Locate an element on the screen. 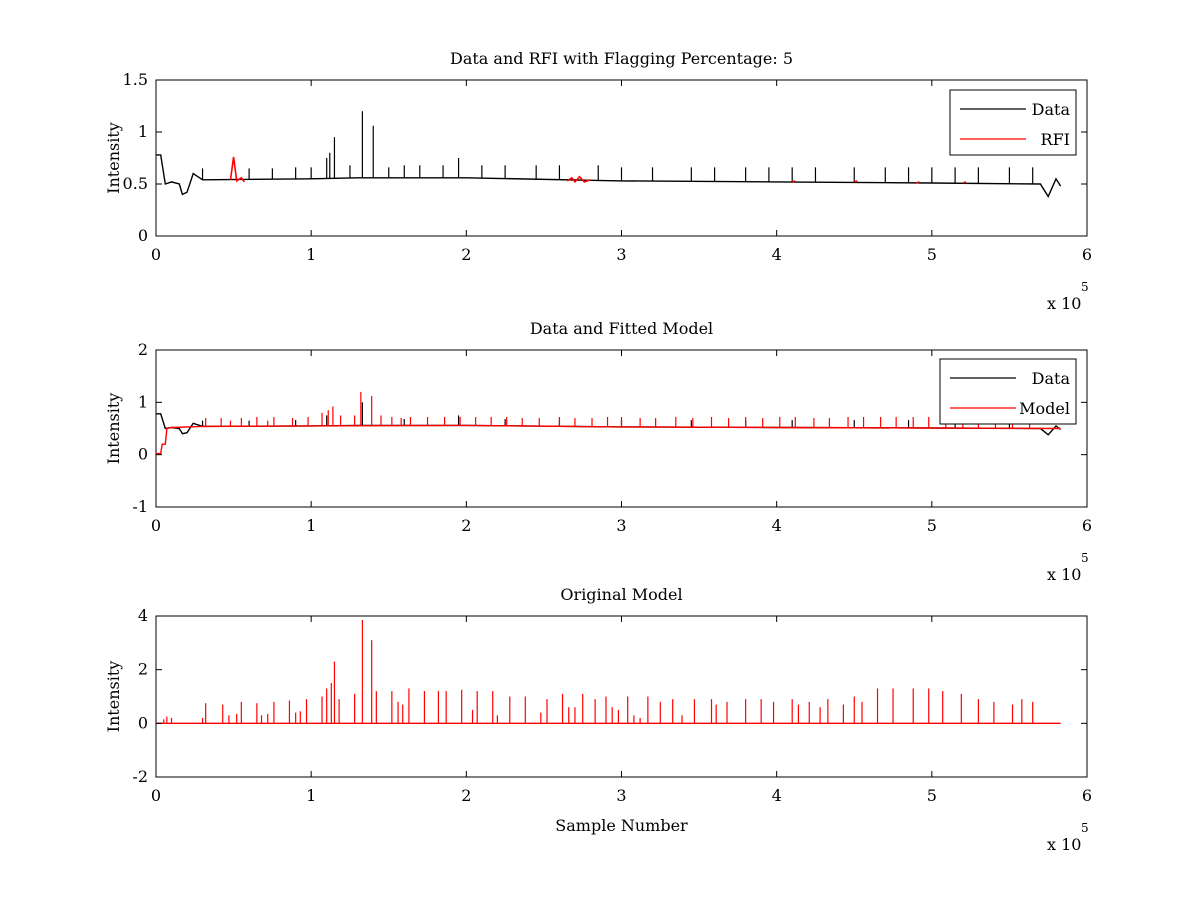 This screenshot has height=900, width=1200. subplot-title: Data and RFI with Flagging Percentage: 5 is located at coordinates (621, 58).